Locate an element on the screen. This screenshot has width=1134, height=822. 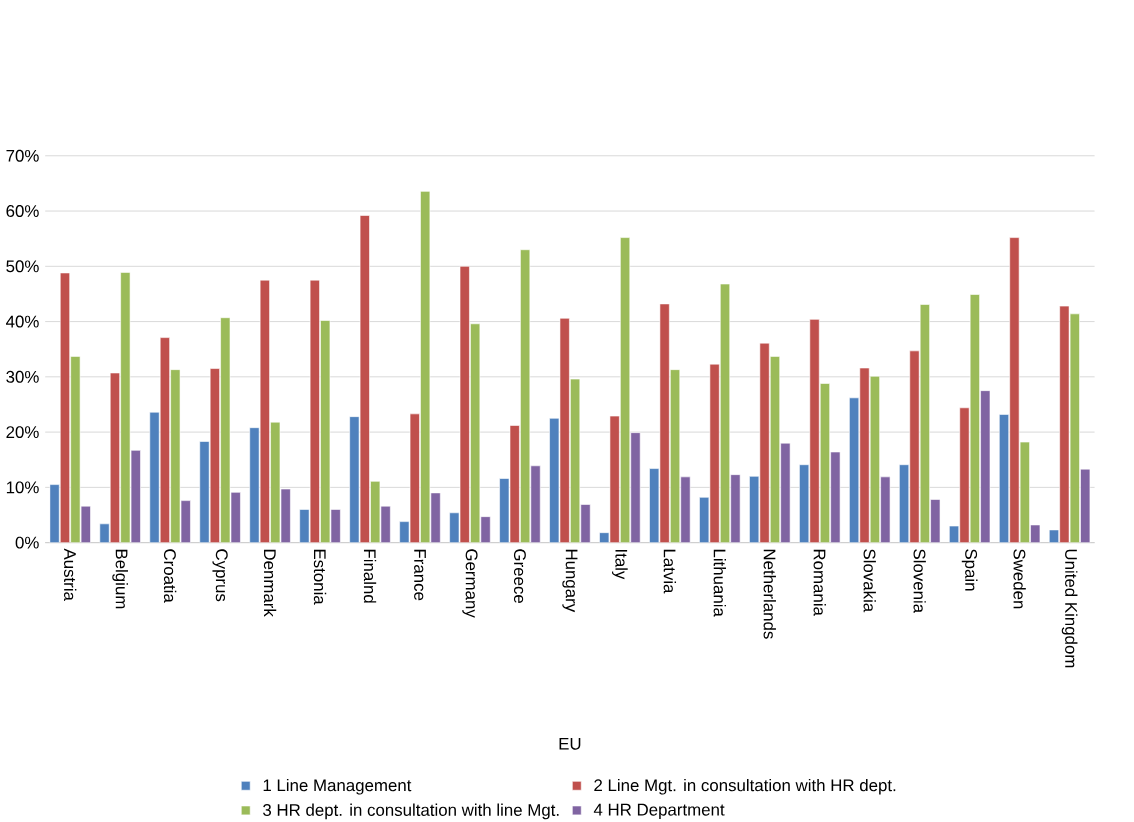
x-tick-label: Latvia is located at coordinates (670, 571).